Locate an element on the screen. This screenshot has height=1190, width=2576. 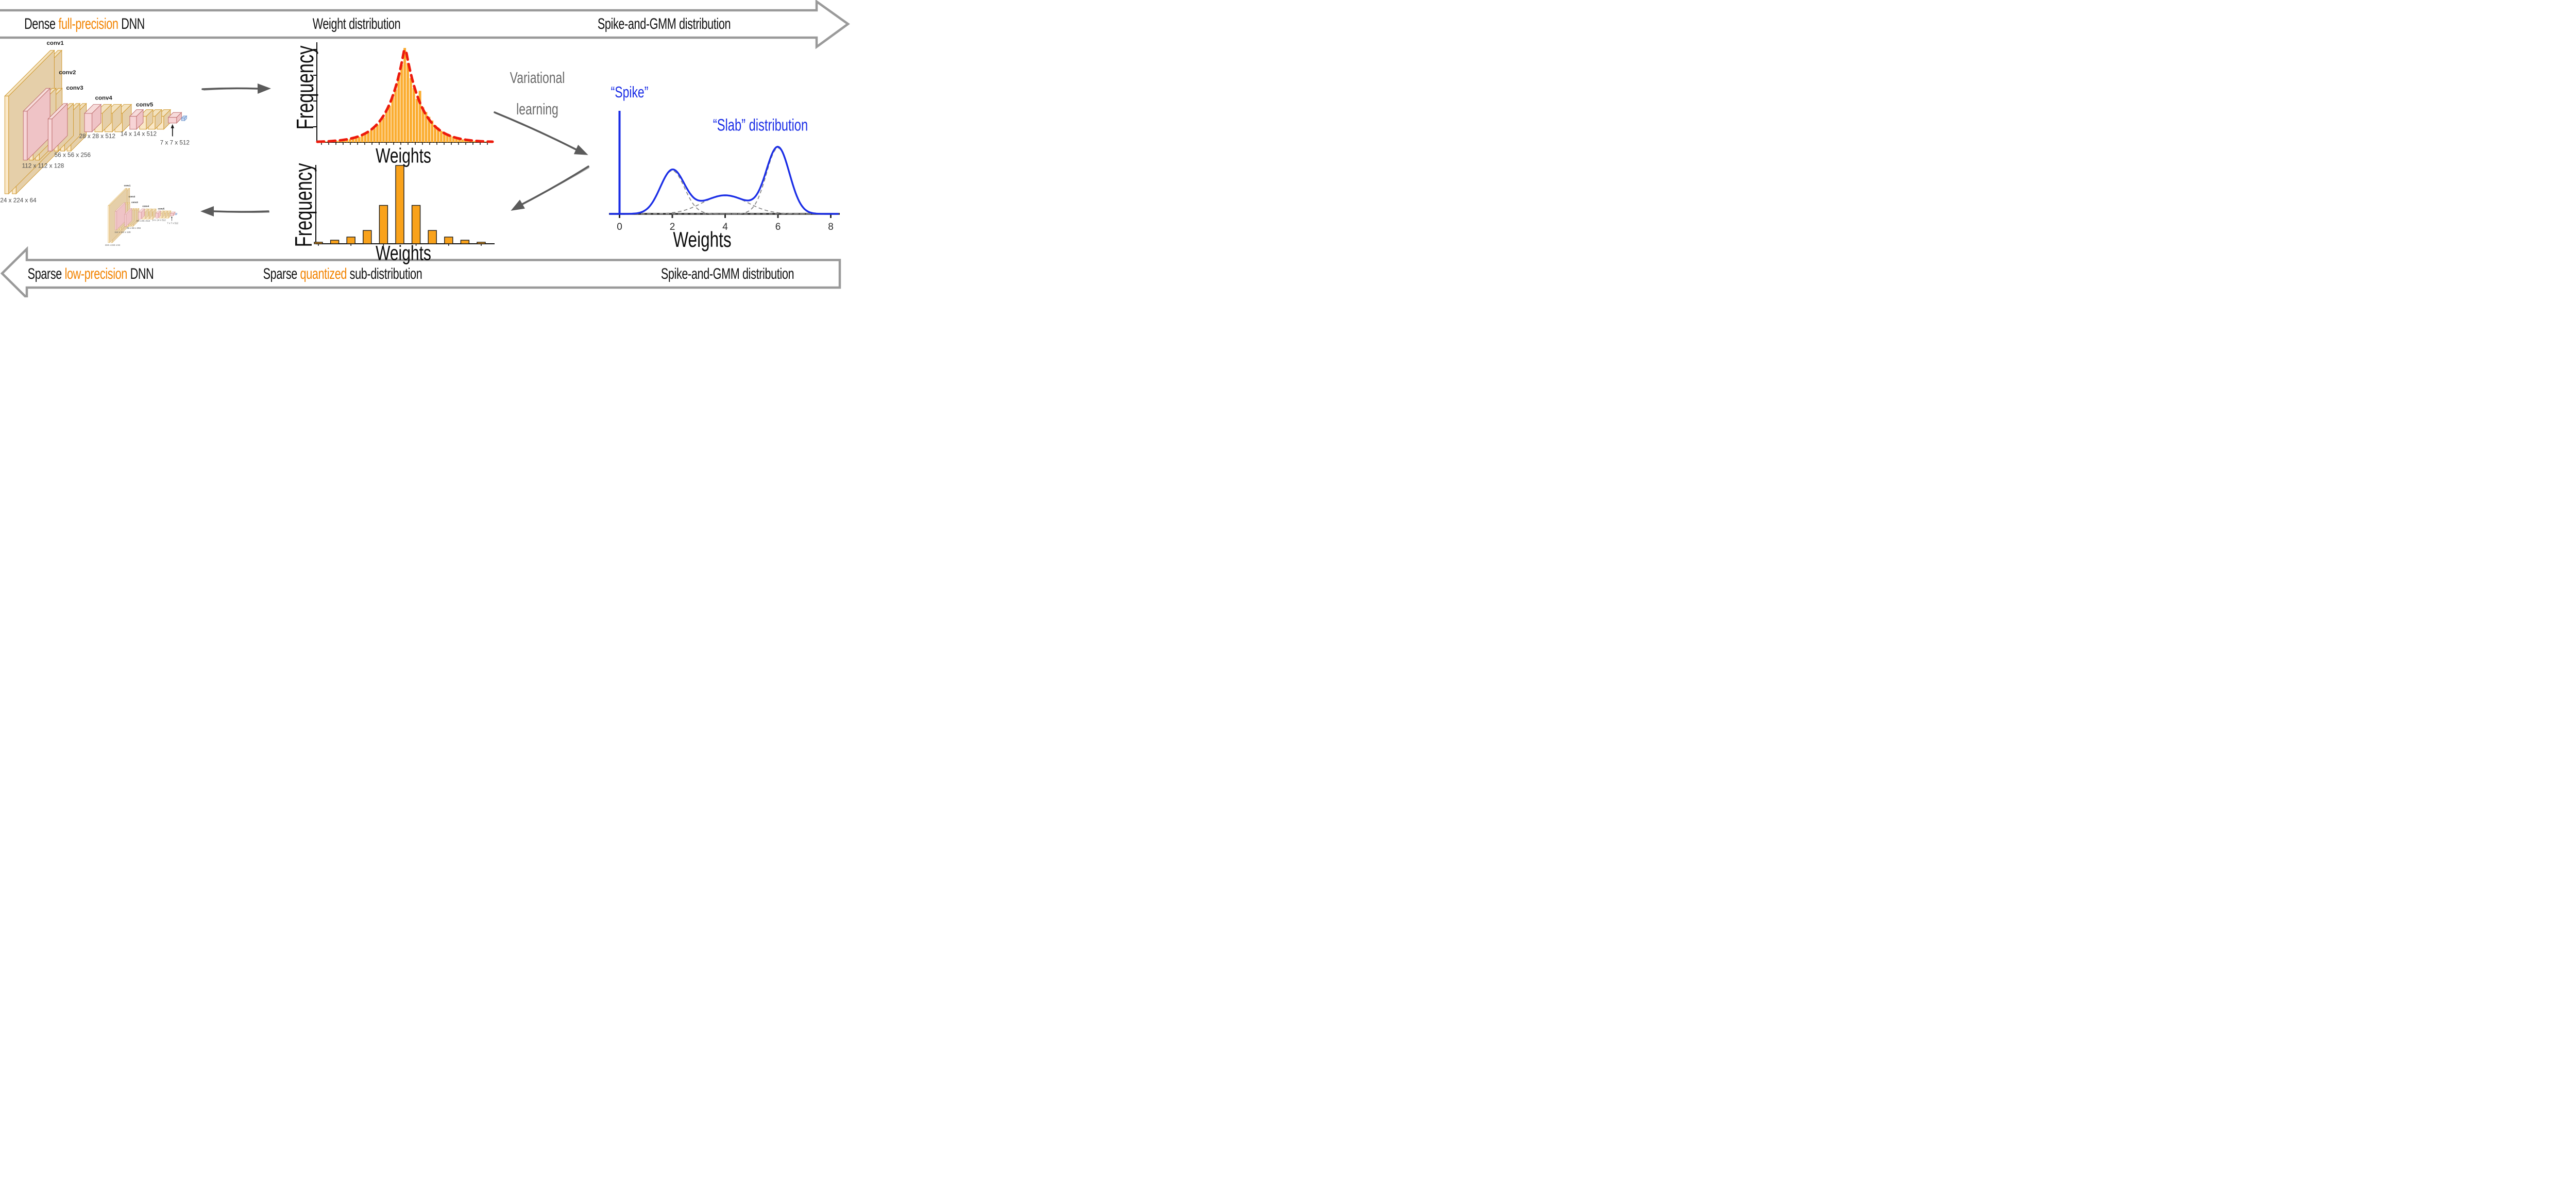
top-hist-xlabel: Weights is located at coordinates (403, 155).